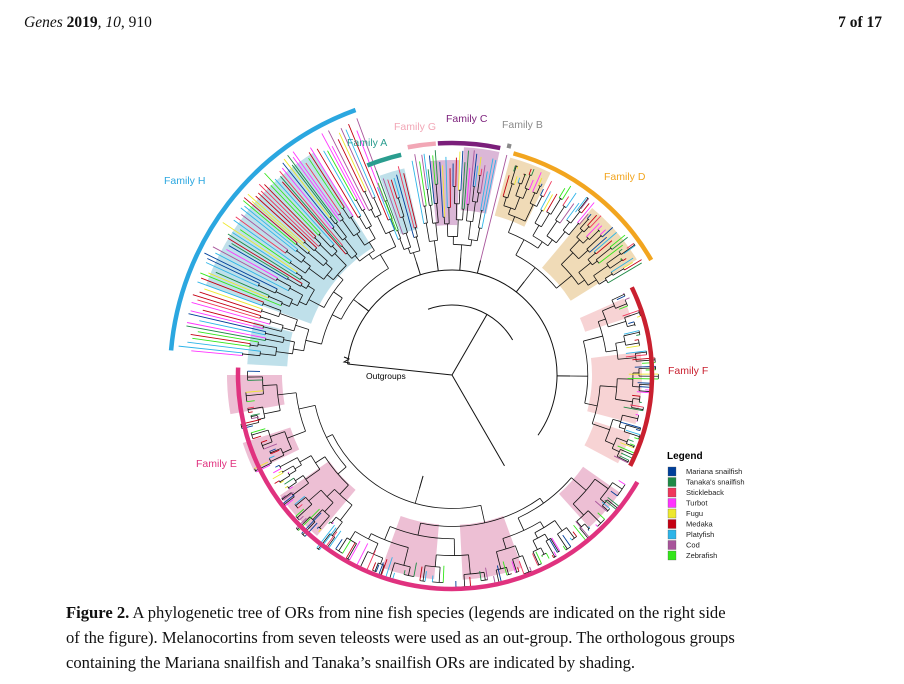 The image size is (904, 684). I want to click on legend-label: Turbot, so click(697, 503).